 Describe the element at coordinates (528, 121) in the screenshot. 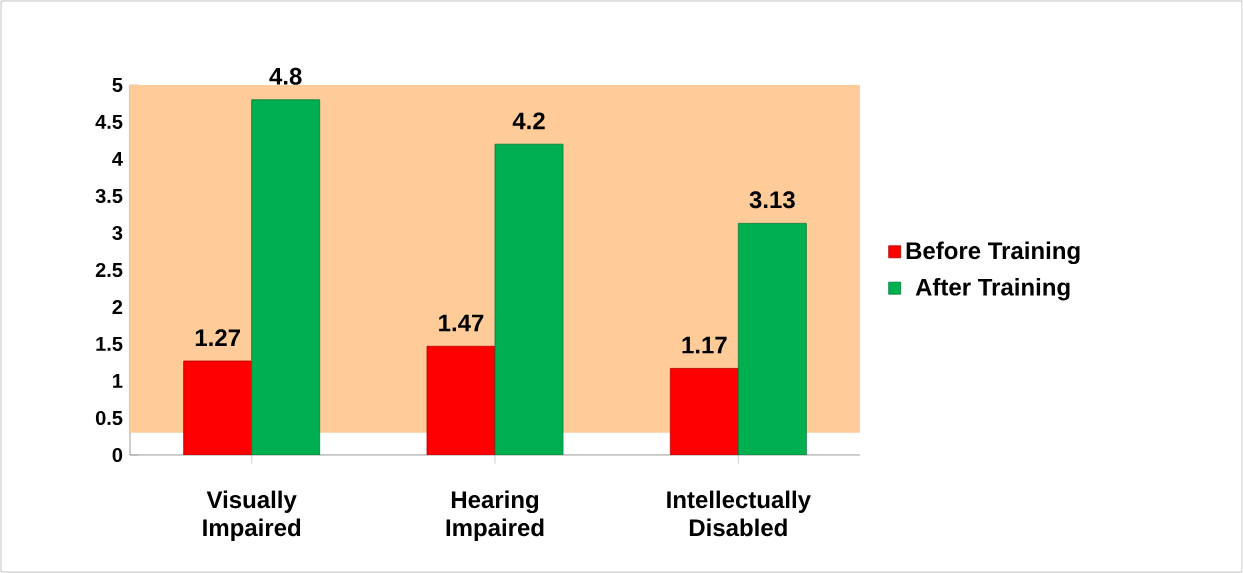

I see `data-label: 4.2` at that location.